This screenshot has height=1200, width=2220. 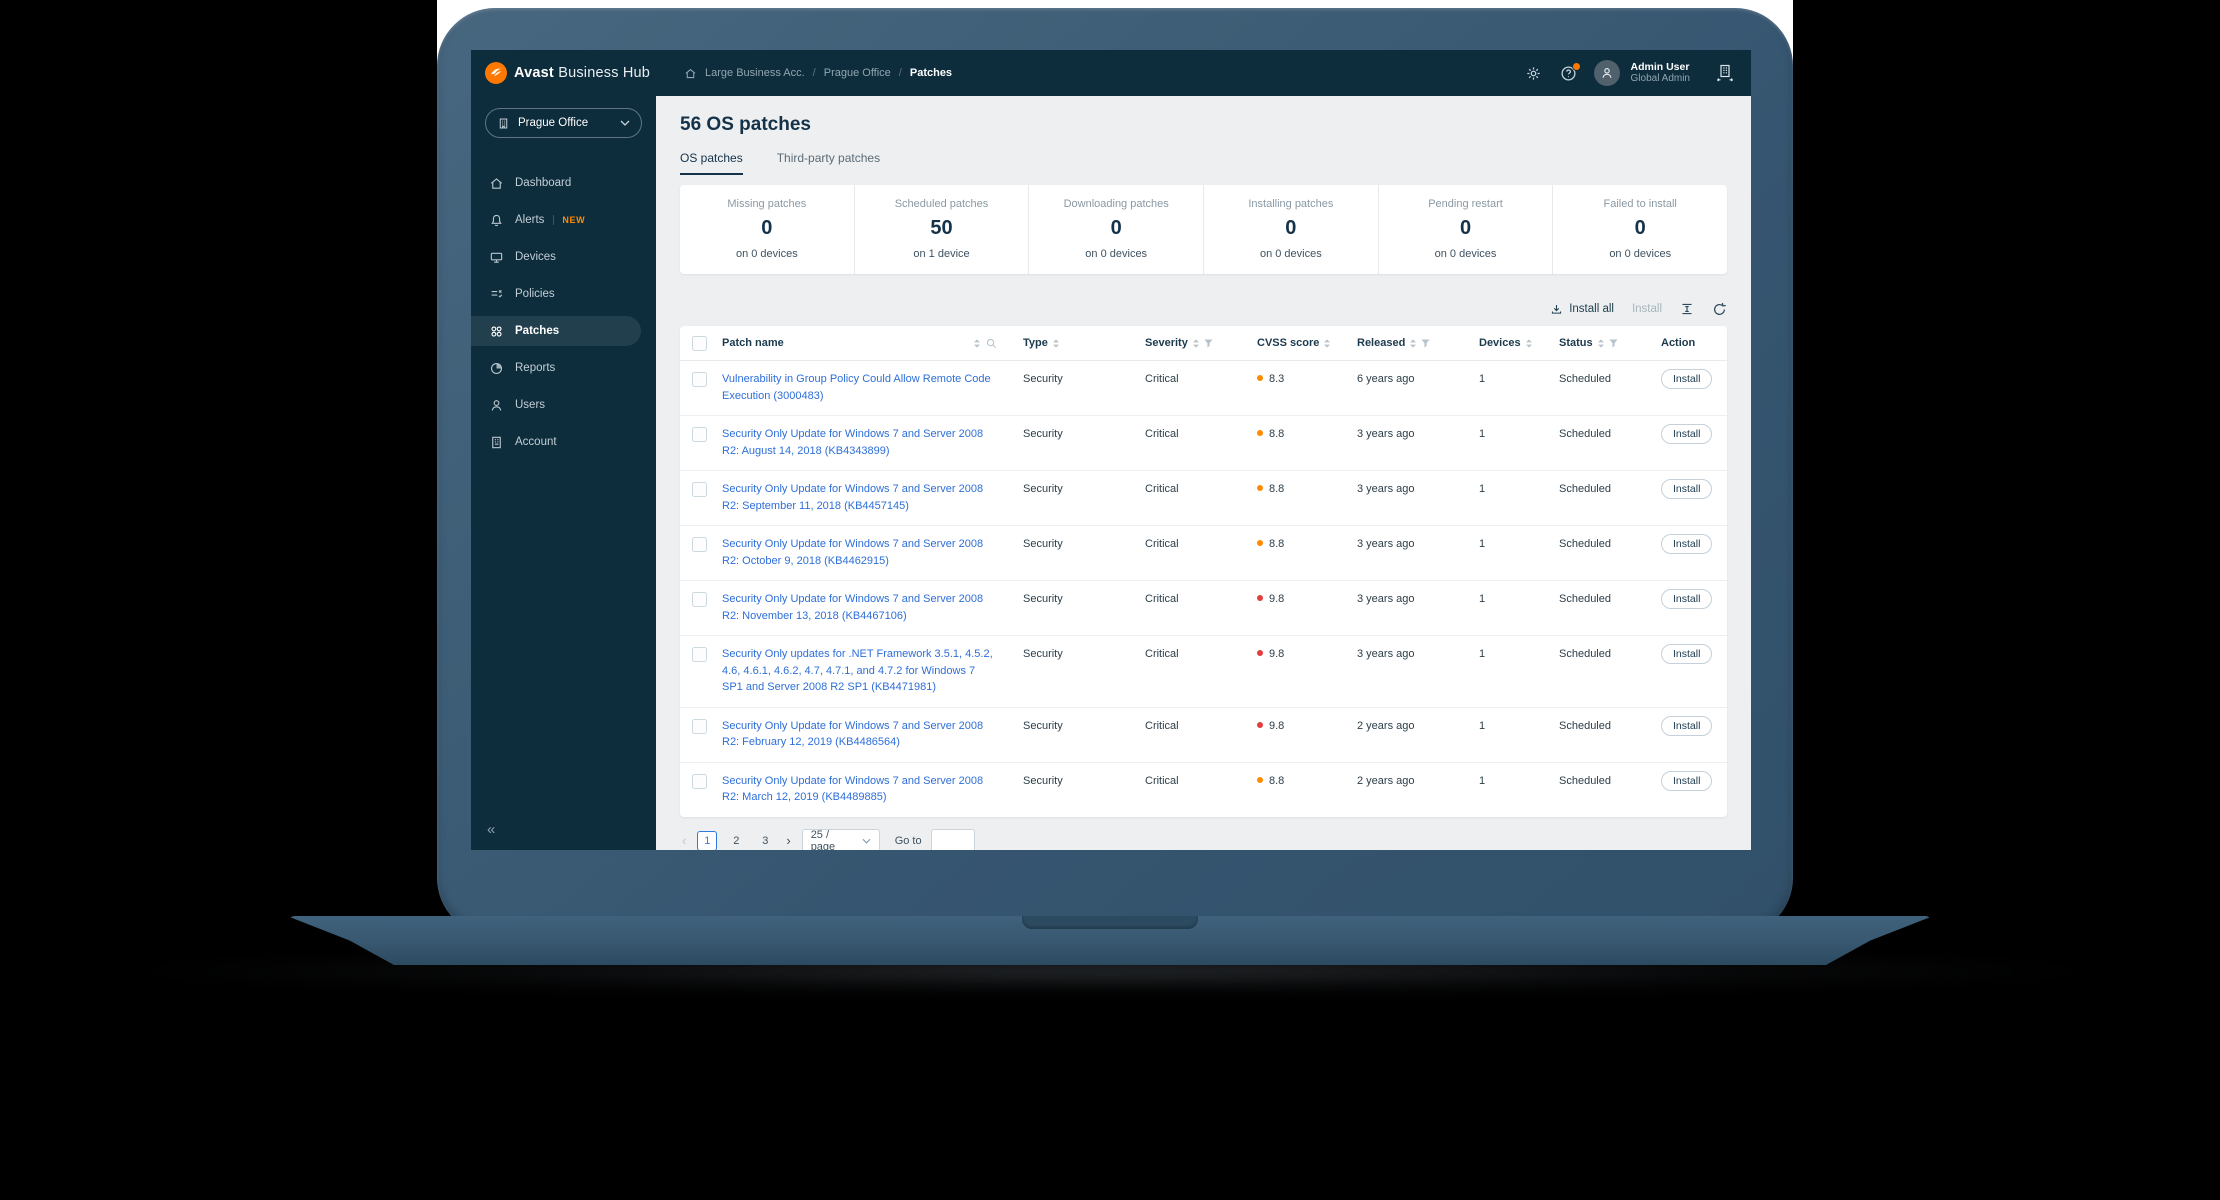 What do you see at coordinates (556, 442) in the screenshot?
I see `sidebar-item-account: Account` at bounding box center [556, 442].